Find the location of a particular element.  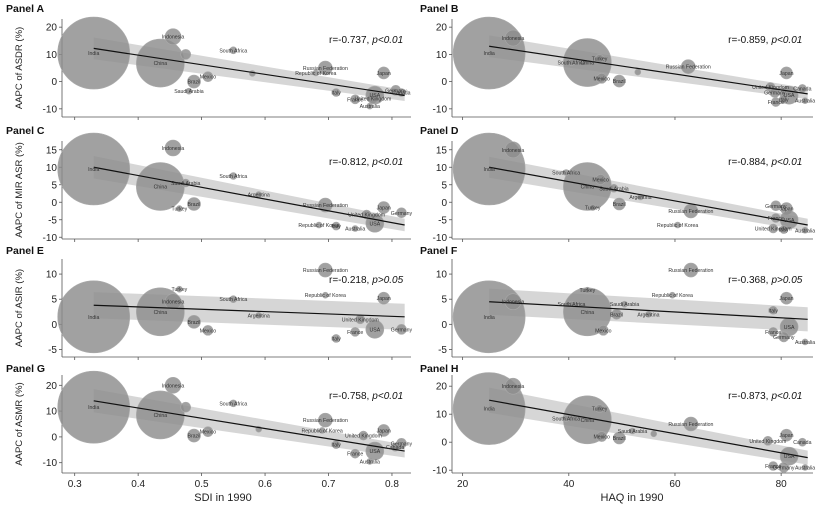

panel-title: Panel G is located at coordinates (25, 369).